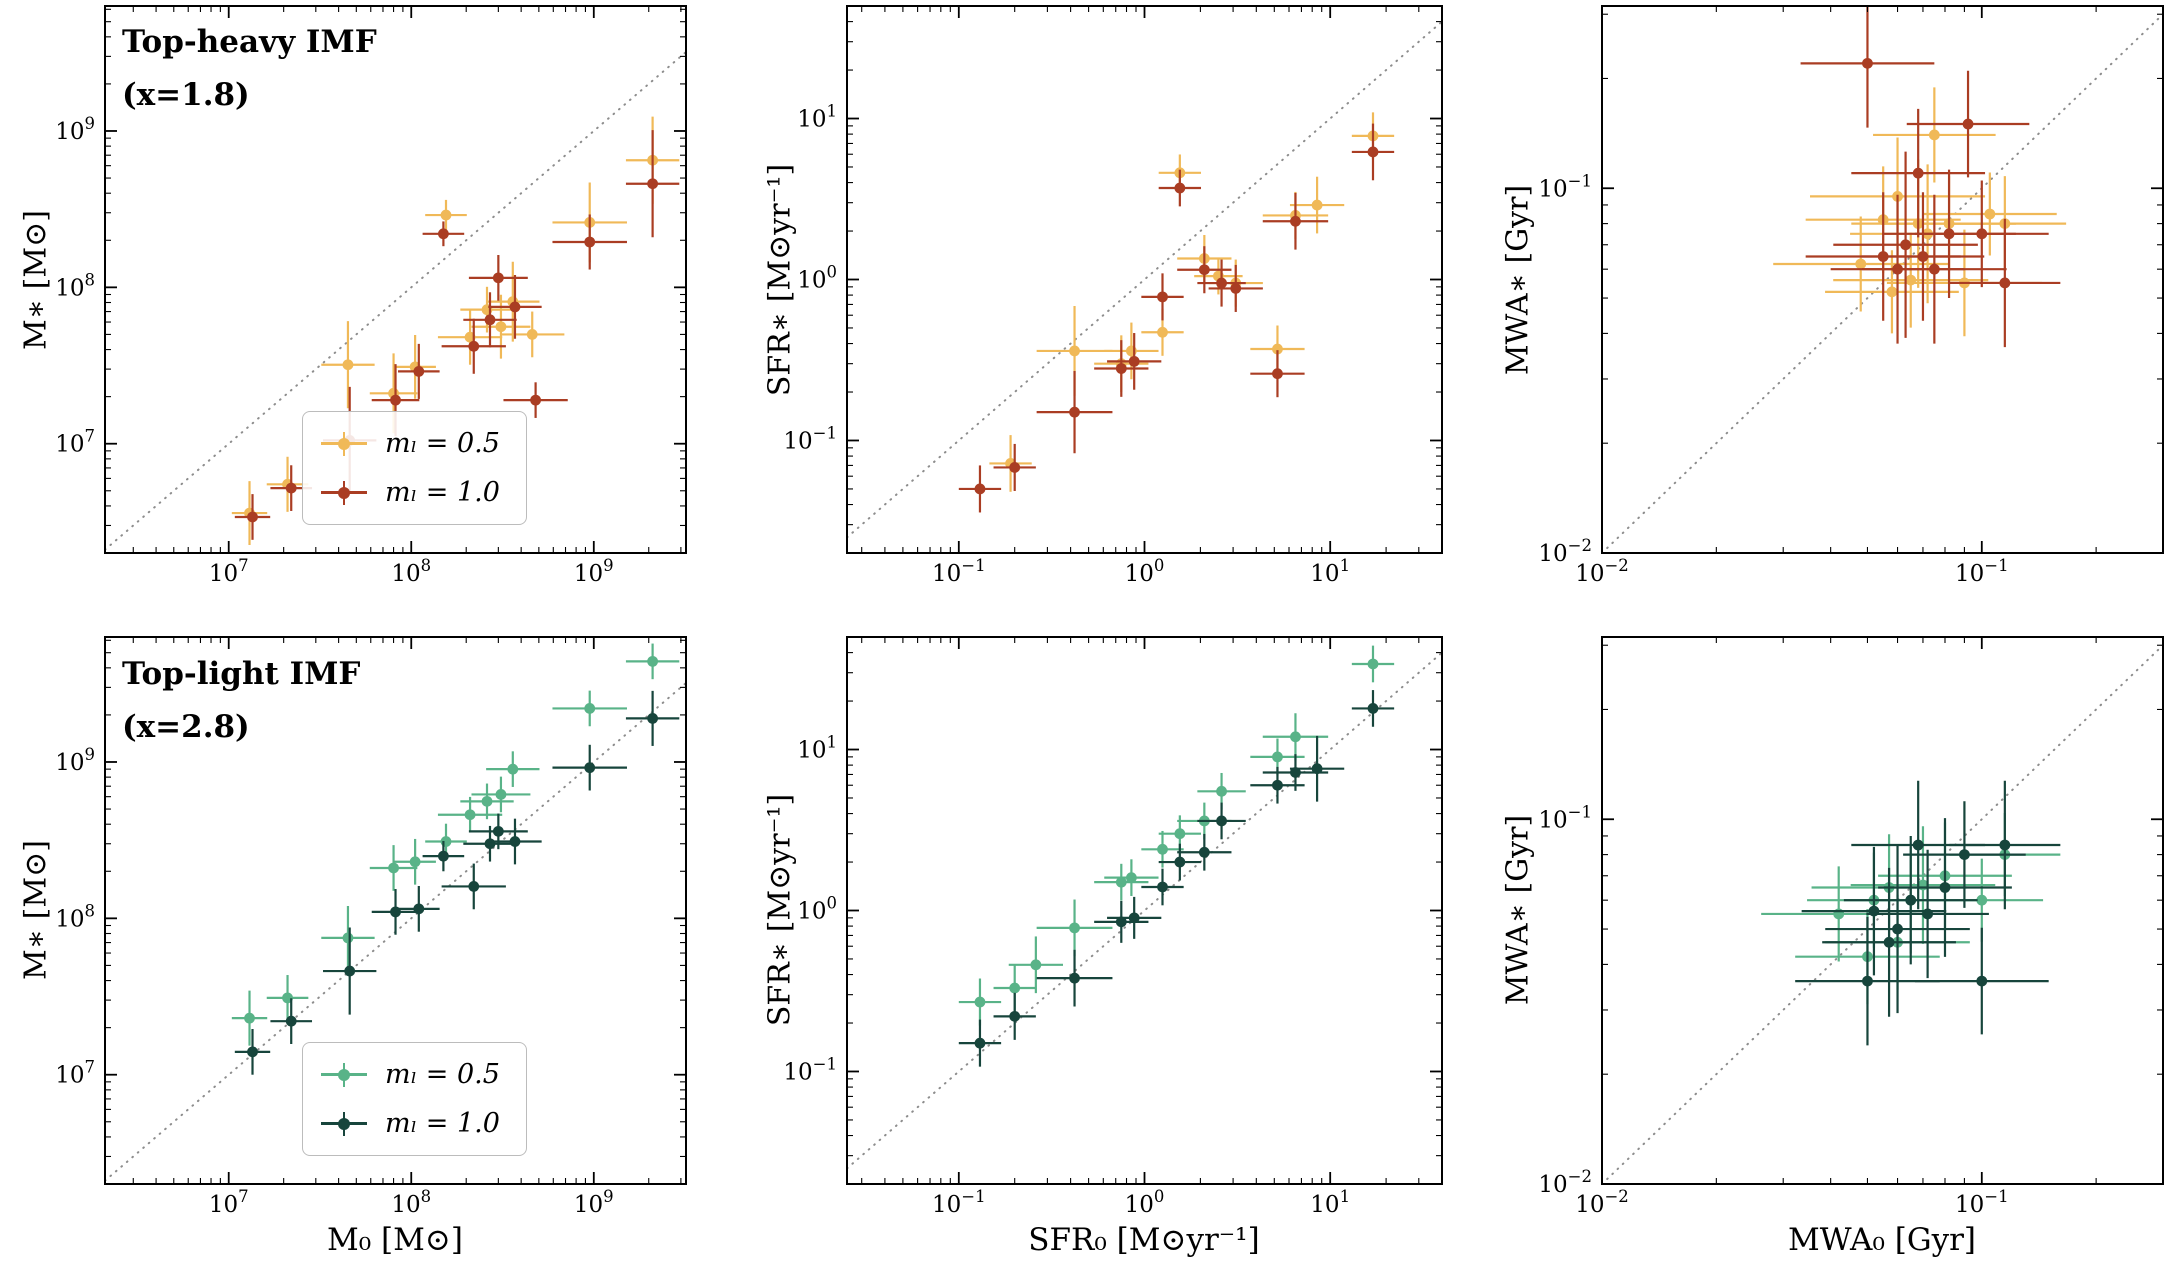 The image size is (2171, 1271). I want to click on ylabel-mass-row1: M∗ [M⊙], so click(36, 280).